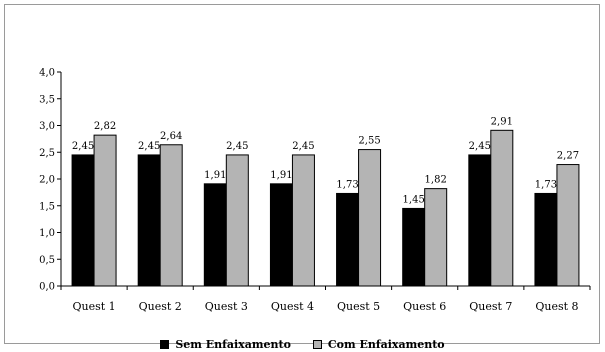 The height and width of the screenshot is (352, 605). Describe the element at coordinates (556, 306) in the screenshot. I see `x-tick-label: Quest 8` at that location.